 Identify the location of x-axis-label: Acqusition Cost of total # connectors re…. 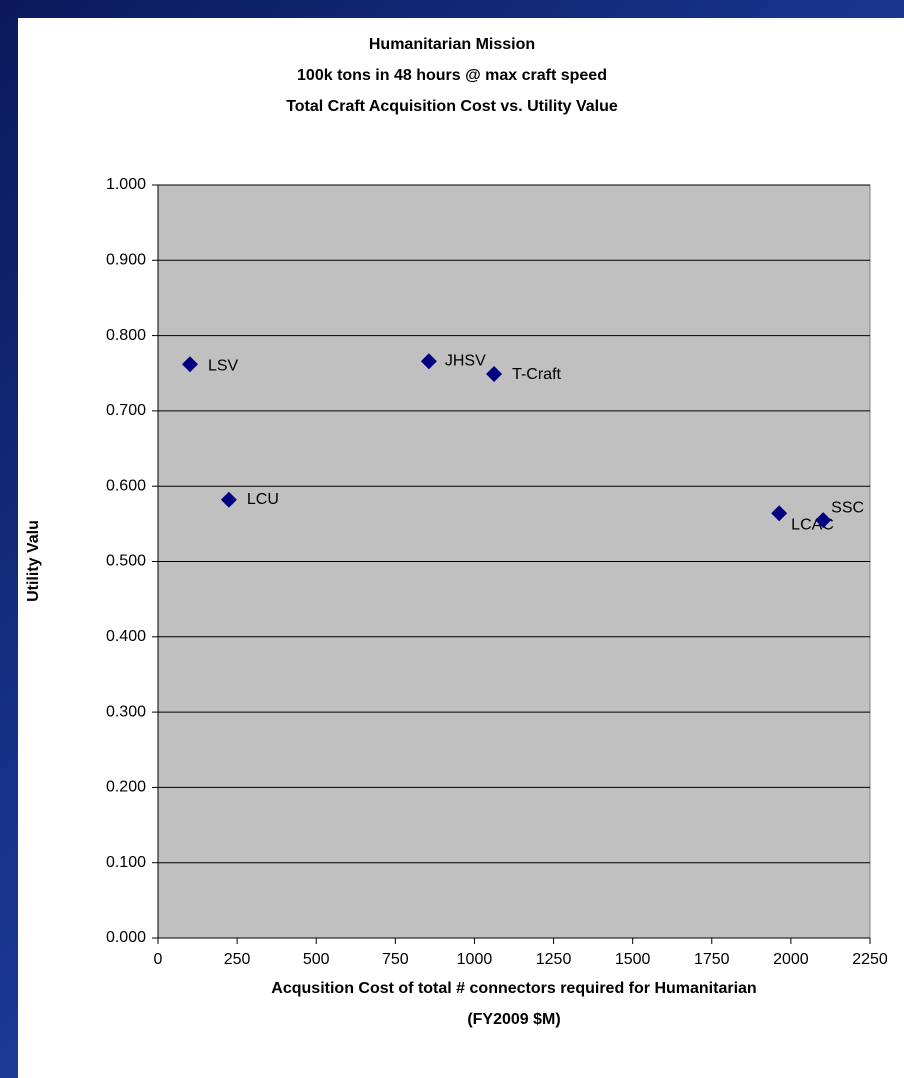
(513, 988).